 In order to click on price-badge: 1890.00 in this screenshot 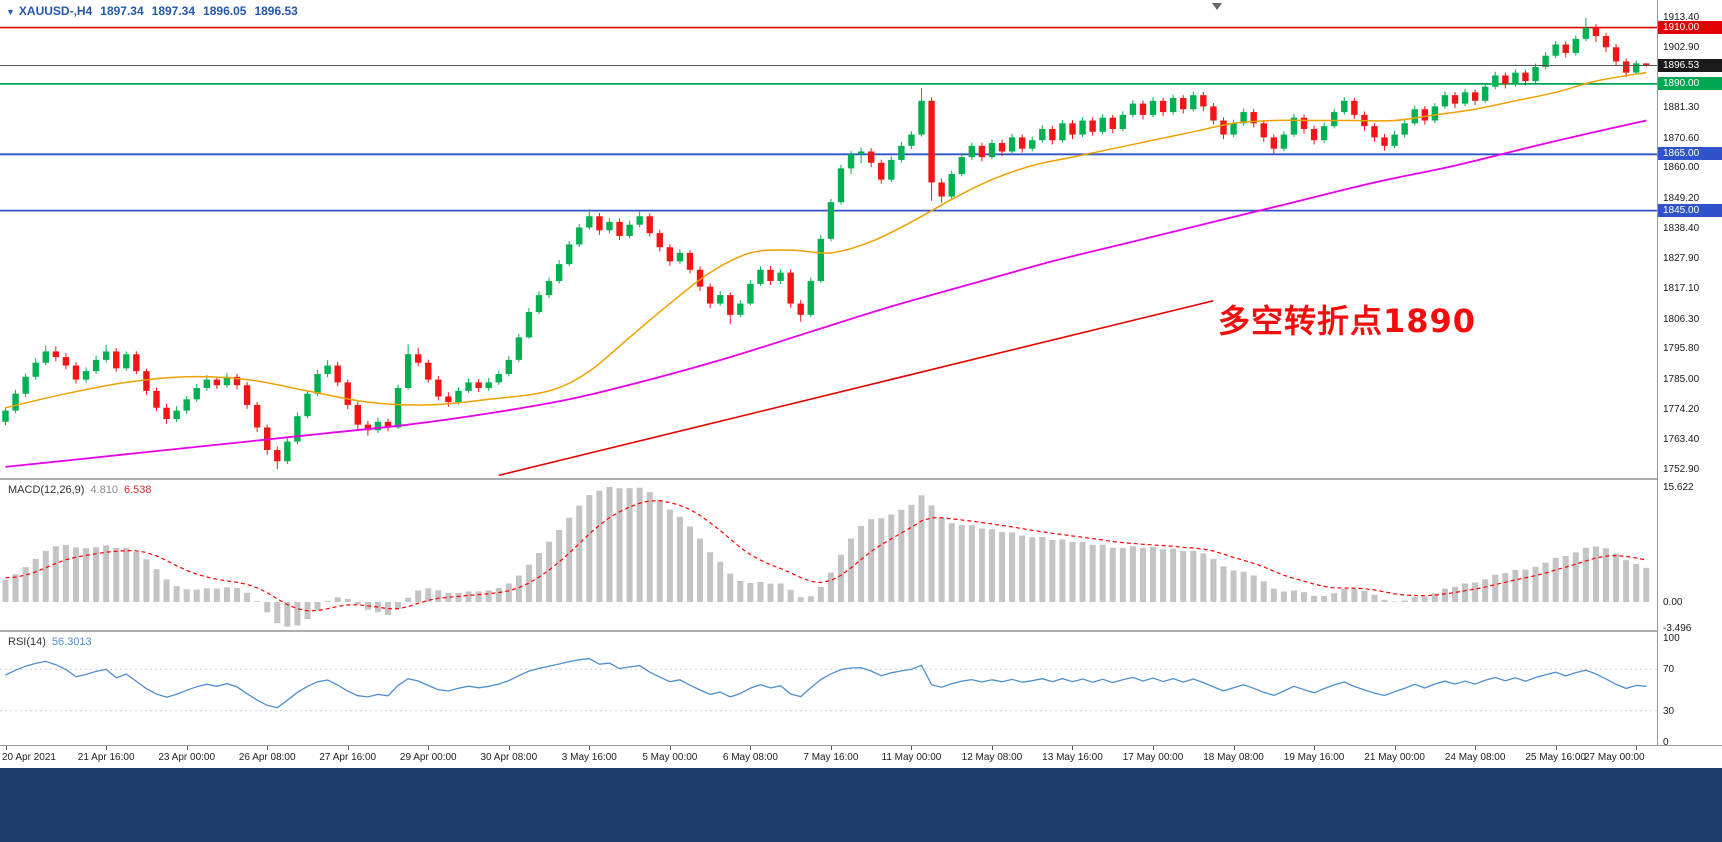, I will do `click(1690, 83)`.